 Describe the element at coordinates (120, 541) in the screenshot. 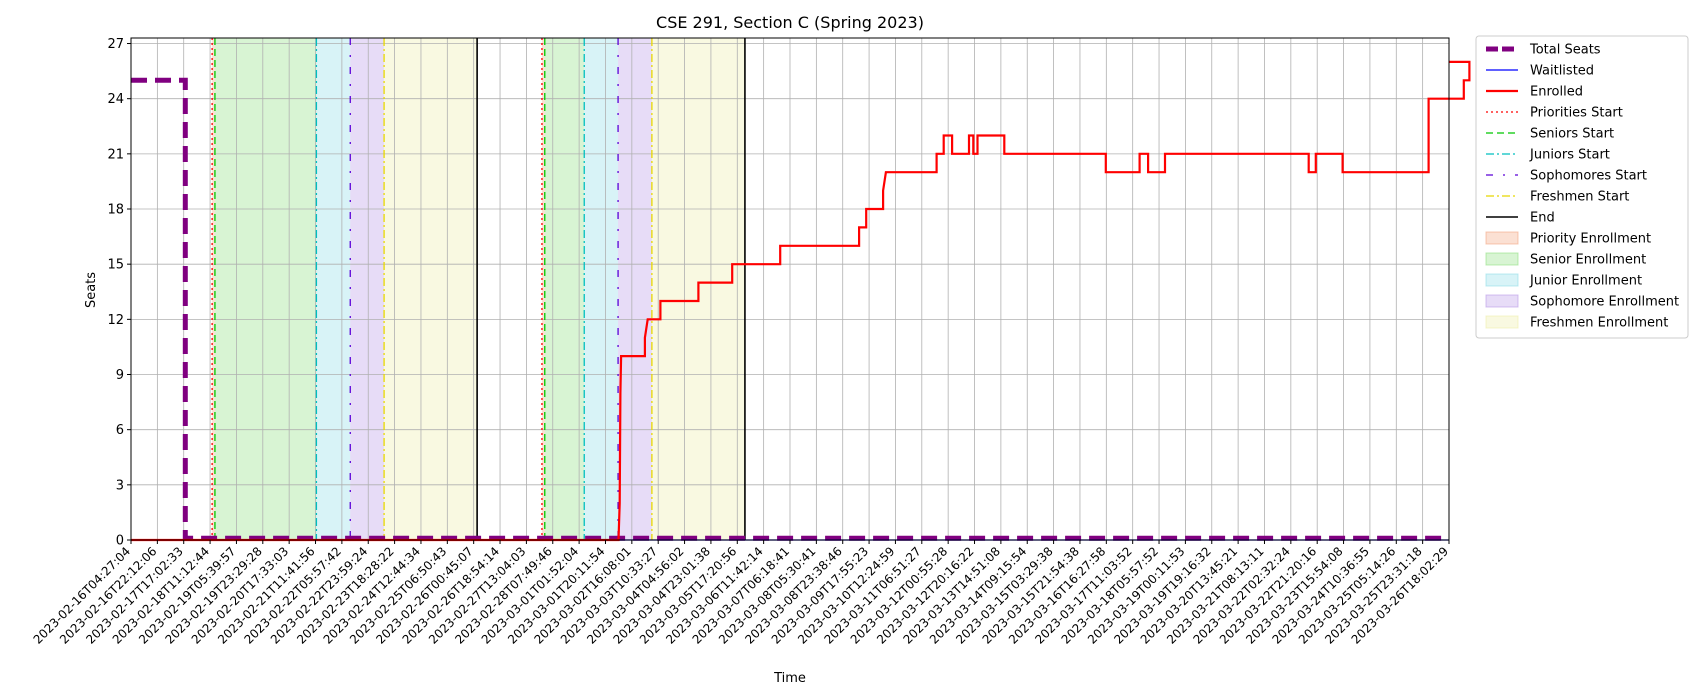

I see `y-tick-label-0: 0` at that location.